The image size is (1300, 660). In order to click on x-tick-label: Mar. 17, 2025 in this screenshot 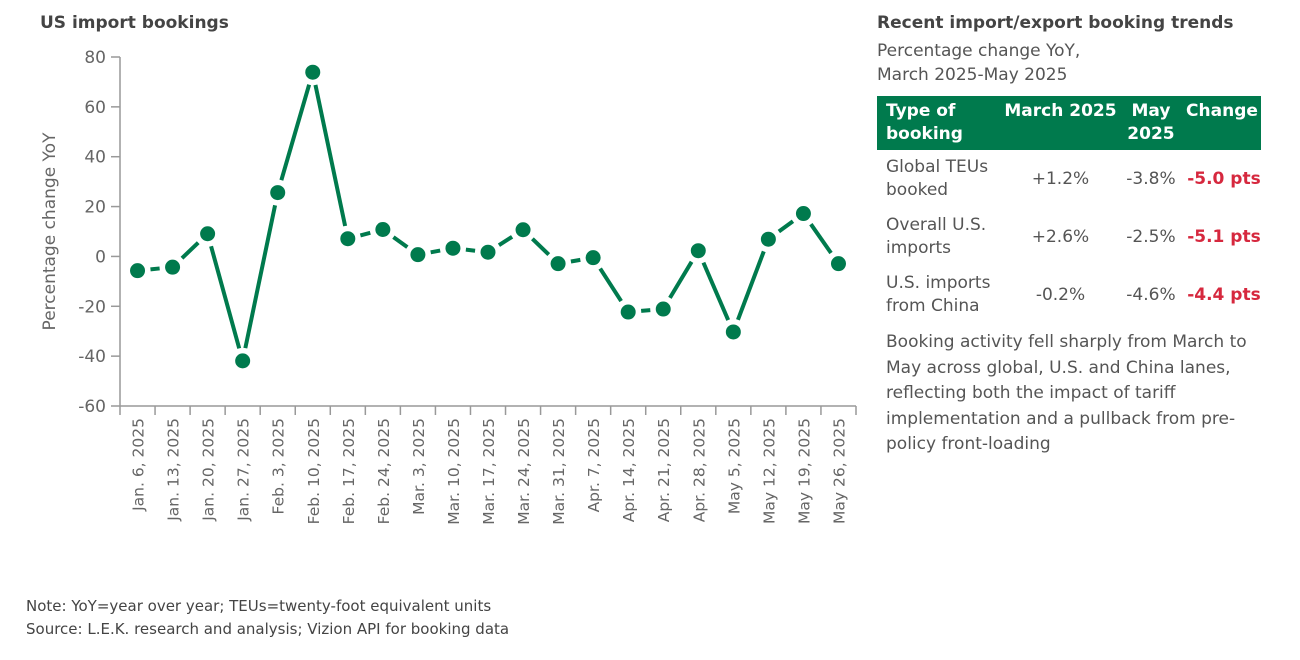, I will do `click(489, 471)`.